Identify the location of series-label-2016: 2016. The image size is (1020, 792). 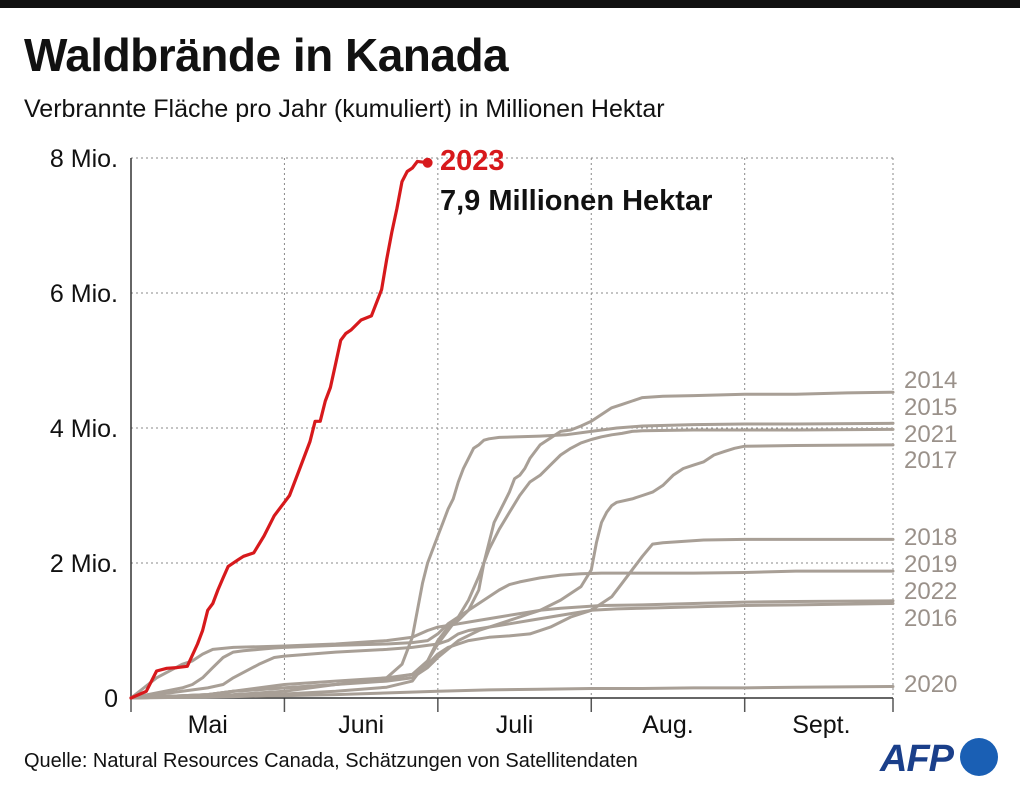
(930, 618).